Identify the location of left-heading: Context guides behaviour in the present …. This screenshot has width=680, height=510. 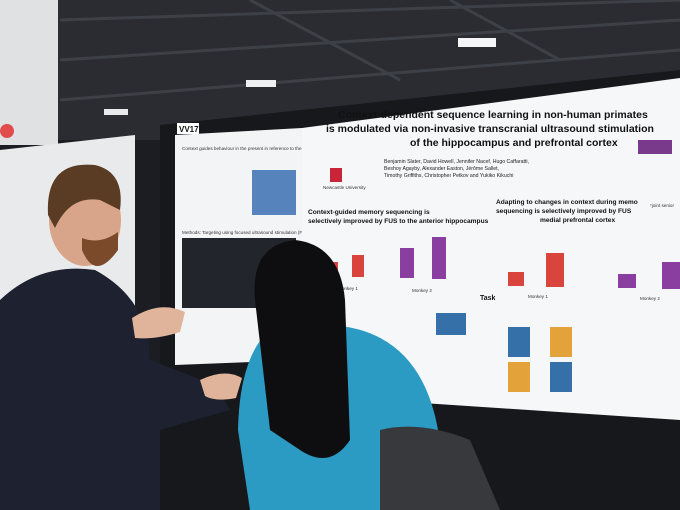
(247, 148).